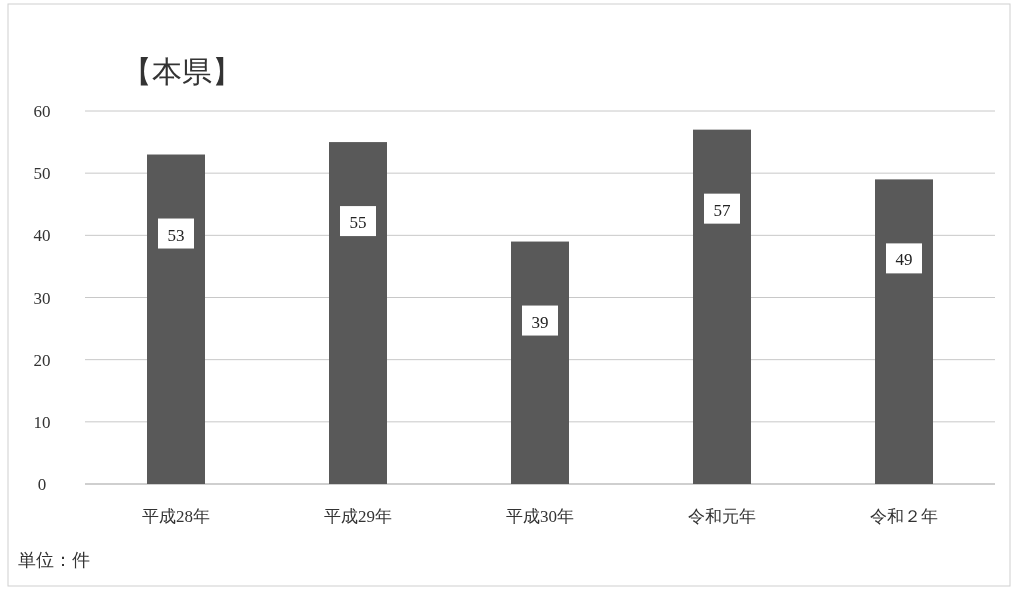  What do you see at coordinates (42, 111) in the screenshot?
I see `y-tick-label: 60` at bounding box center [42, 111].